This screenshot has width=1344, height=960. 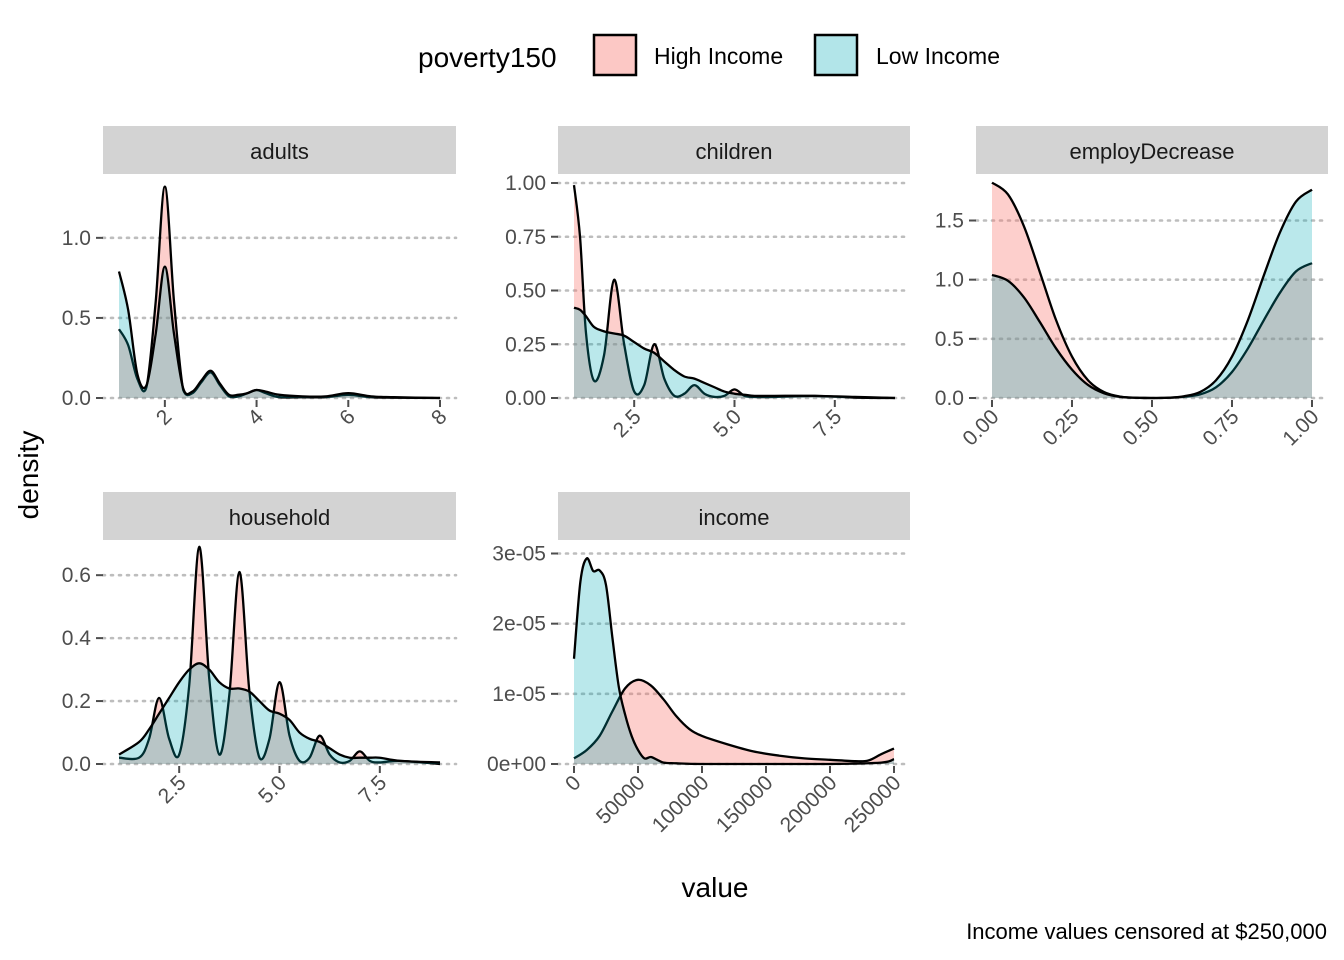 I want to click on legend-label-high-income: High Income, so click(x=718, y=56).